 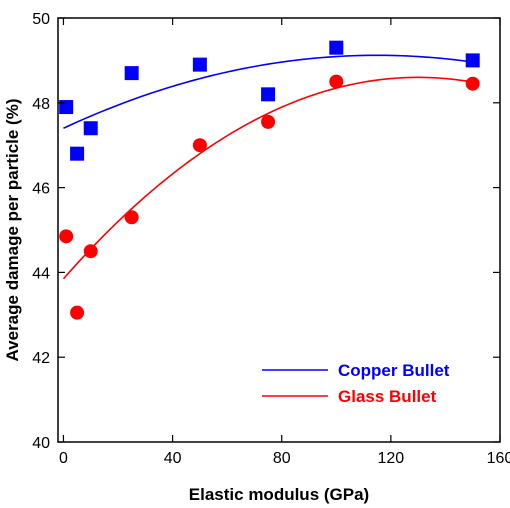 What do you see at coordinates (41, 273) in the screenshot?
I see `y-tick-label: 44` at bounding box center [41, 273].